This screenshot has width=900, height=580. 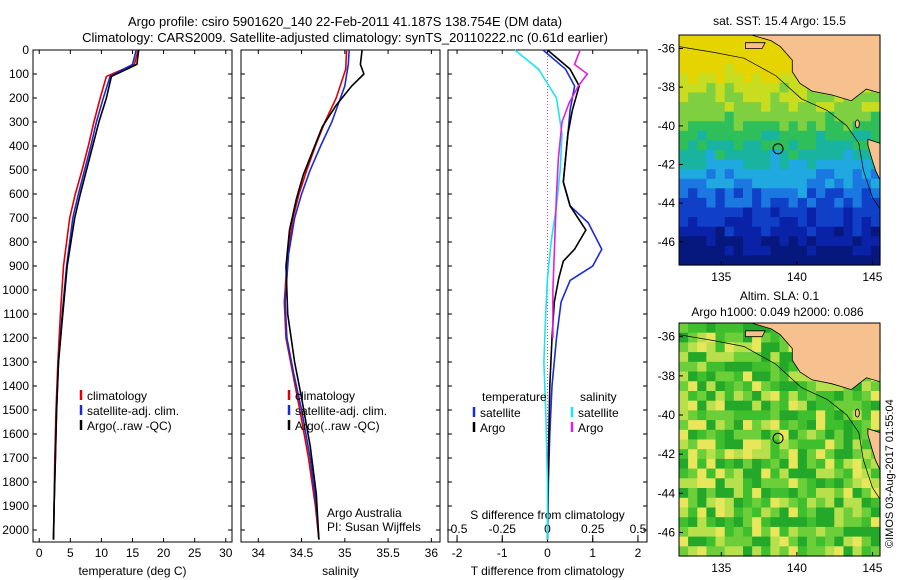 What do you see at coordinates (117, 396) in the screenshot?
I see `legend-label: climatology` at bounding box center [117, 396].